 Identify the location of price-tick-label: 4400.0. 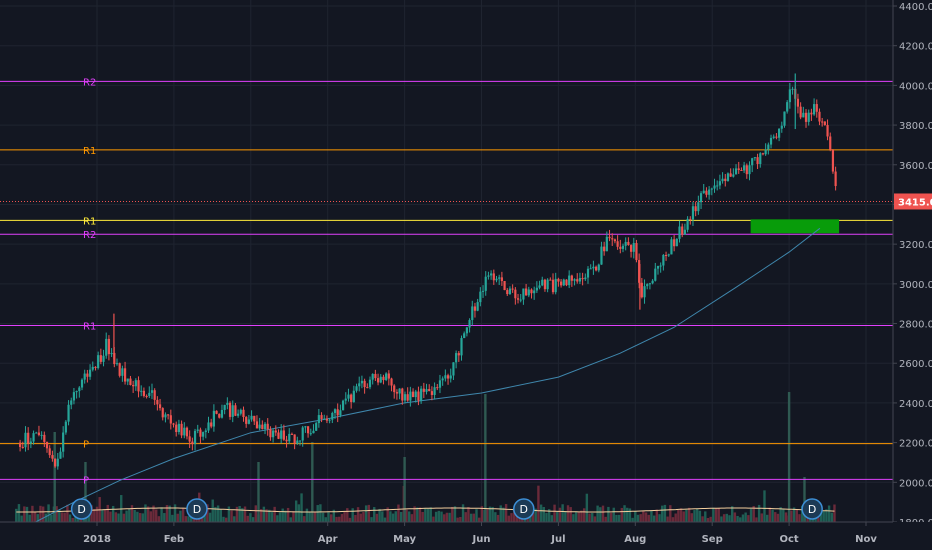
(915, 7).